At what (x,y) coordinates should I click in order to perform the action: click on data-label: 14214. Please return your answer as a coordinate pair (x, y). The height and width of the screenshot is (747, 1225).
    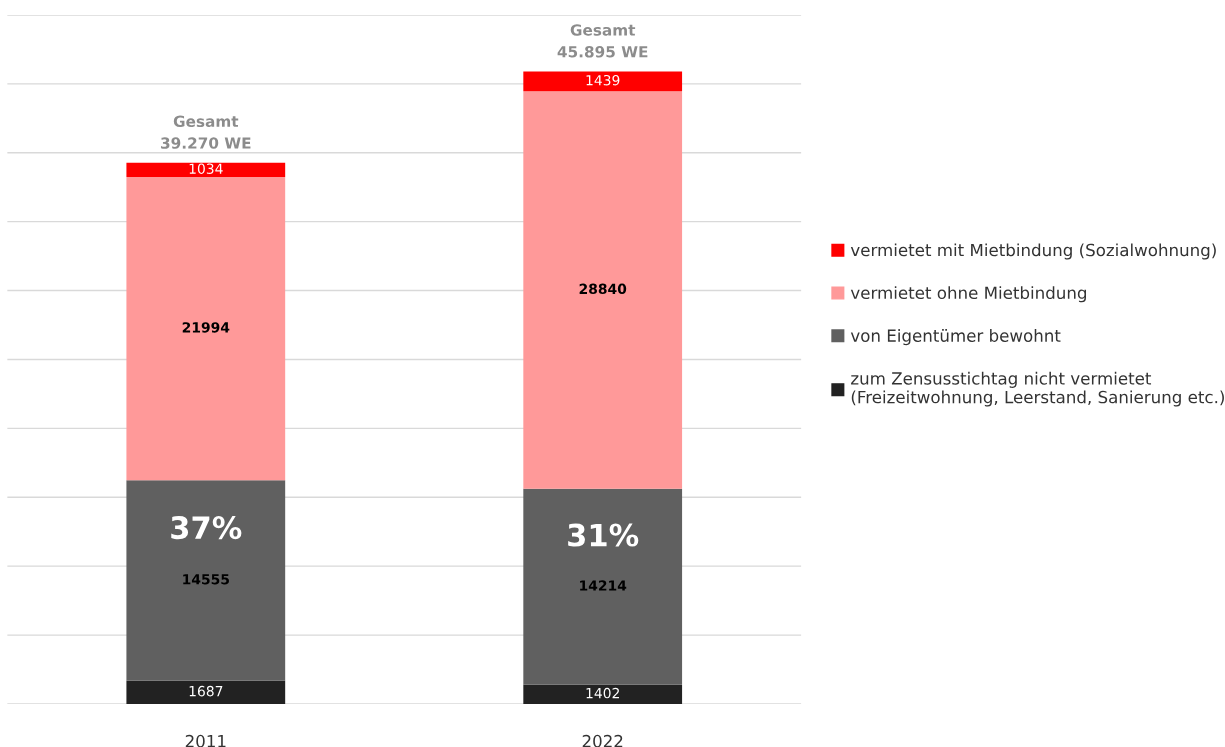
    Looking at the image, I should click on (603, 585).